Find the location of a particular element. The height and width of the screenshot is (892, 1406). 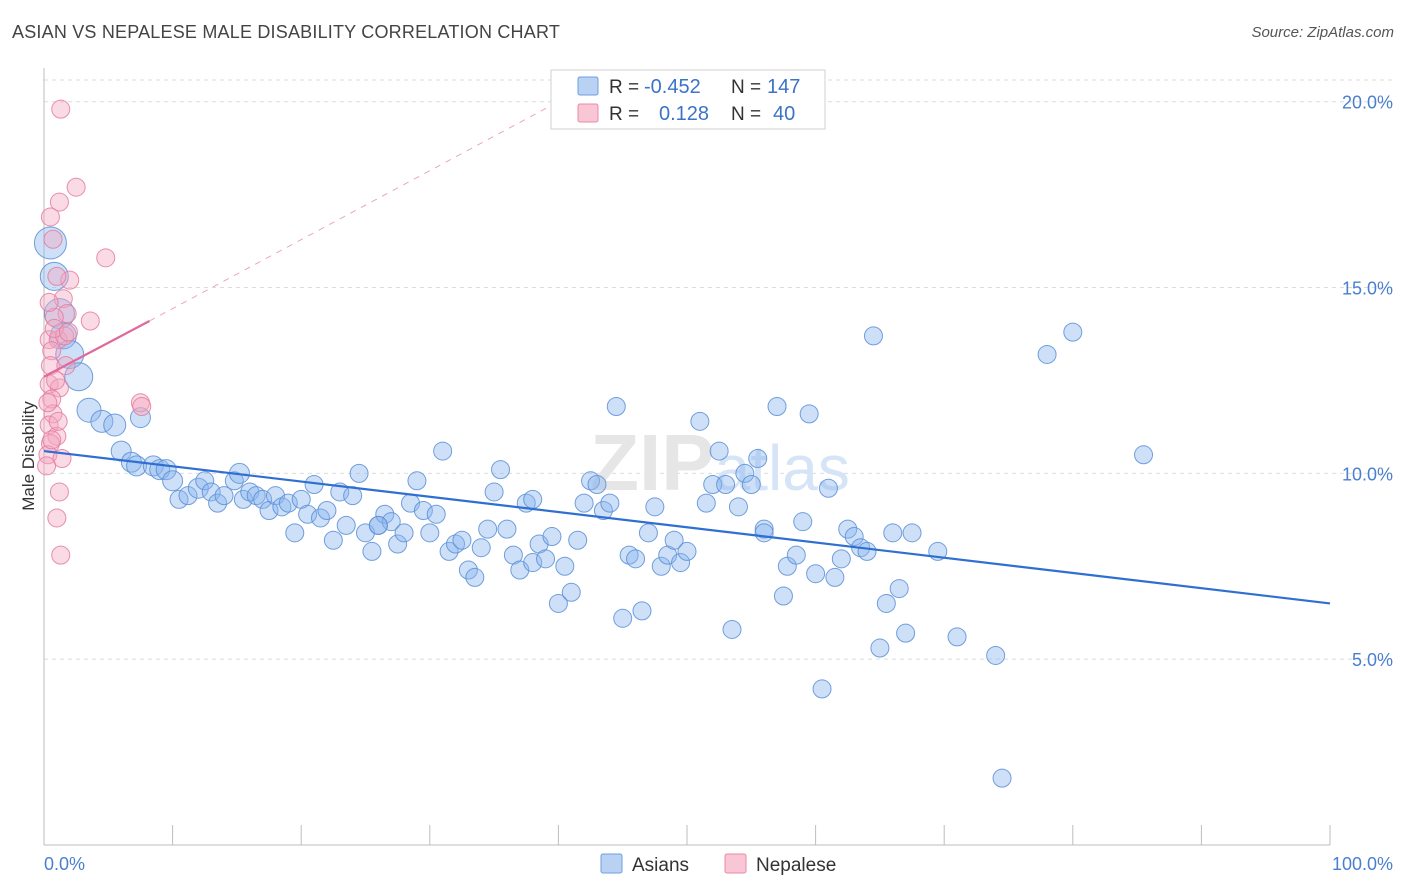

y-tick-label-0: 5.0% is located at coordinates (1372, 660).